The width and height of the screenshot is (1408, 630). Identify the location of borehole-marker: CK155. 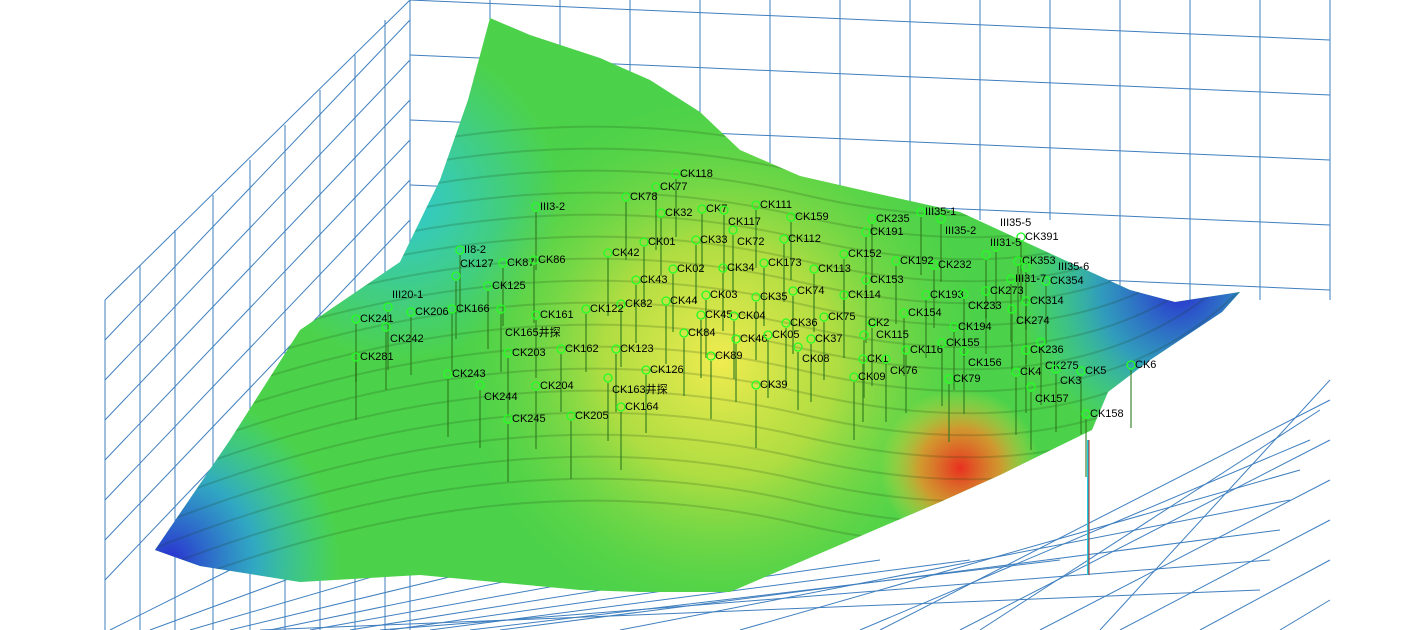
(958, 343).